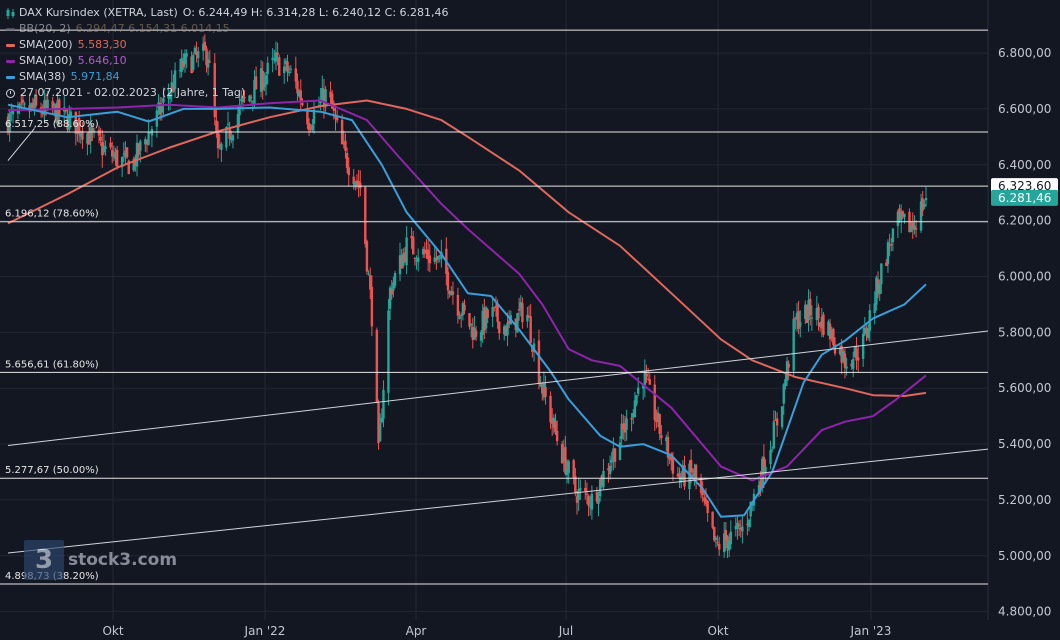 The height and width of the screenshot is (640, 1060). What do you see at coordinates (102, 44) in the screenshot?
I see `sma200-value: 5.583,30` at bounding box center [102, 44].